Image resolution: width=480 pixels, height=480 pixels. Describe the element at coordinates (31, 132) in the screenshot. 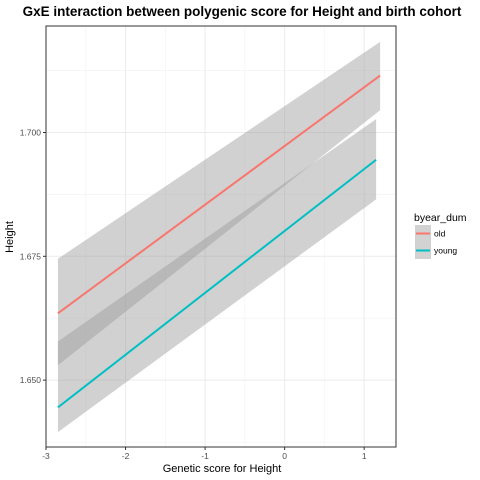

I see `y-tick-label: 1.700` at that location.